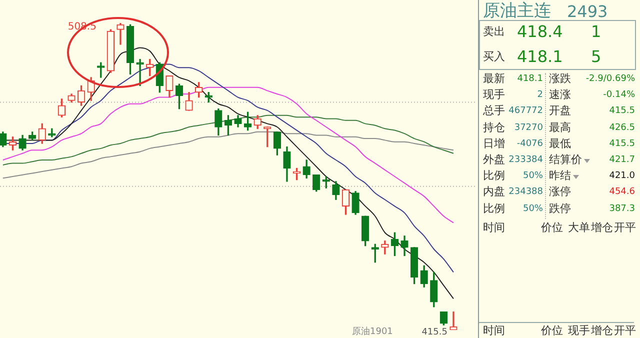  What do you see at coordinates (622, 160) in the screenshot?
I see `text: 421.7` at bounding box center [622, 160].